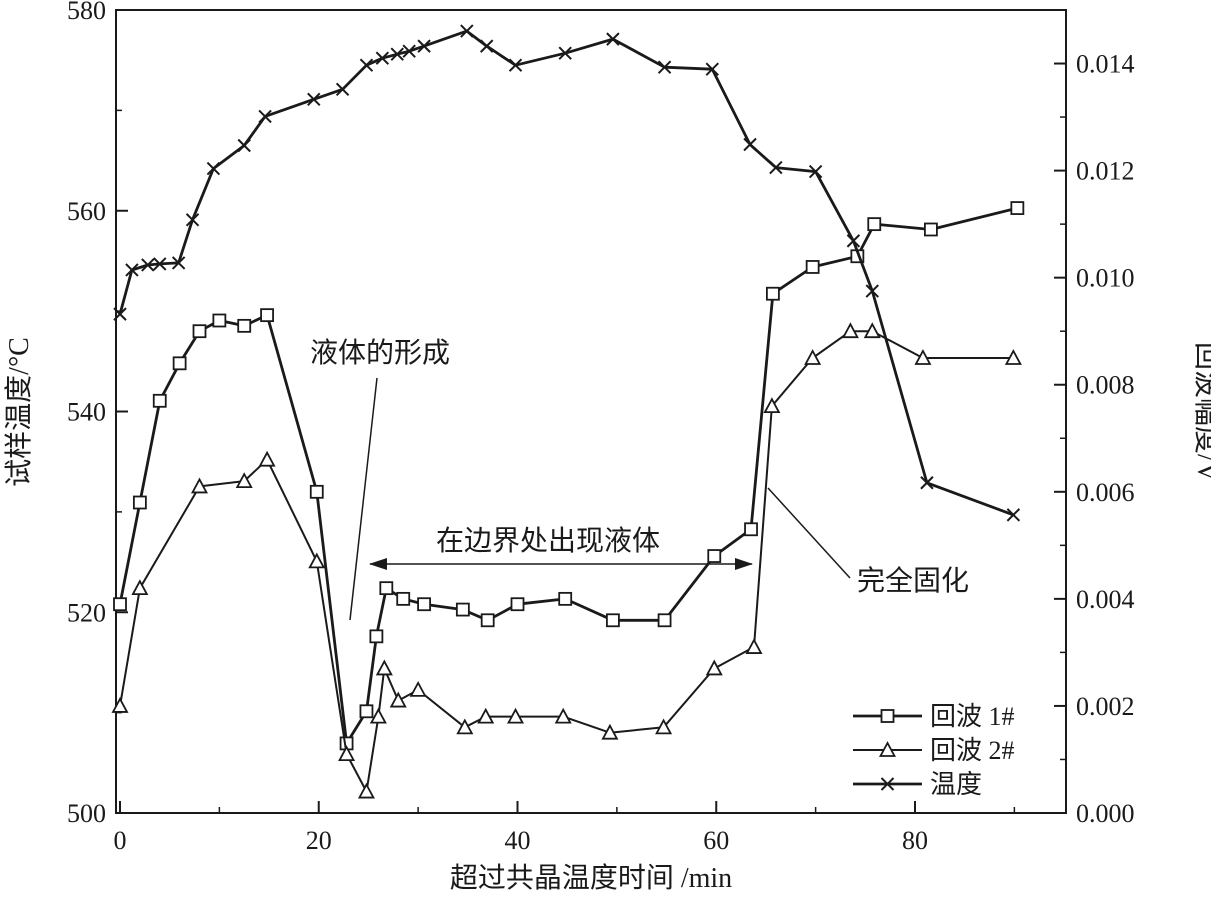 The width and height of the screenshot is (1211, 897). Describe the element at coordinates (887, 784) in the screenshot. I see `legend-marker-temperature` at that location.